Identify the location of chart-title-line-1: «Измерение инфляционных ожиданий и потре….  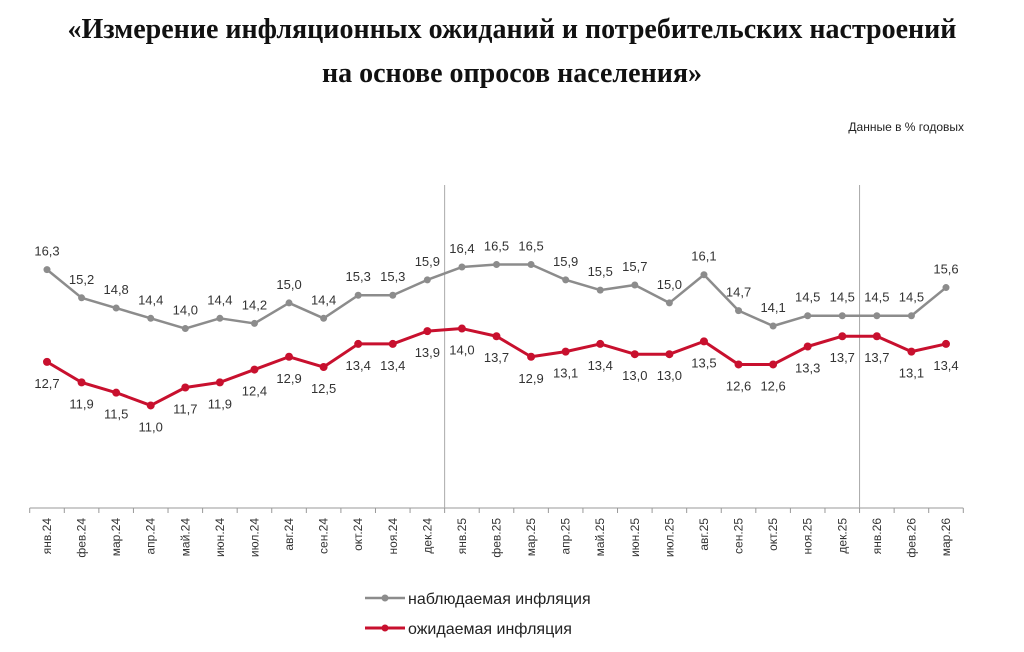
(512, 29).